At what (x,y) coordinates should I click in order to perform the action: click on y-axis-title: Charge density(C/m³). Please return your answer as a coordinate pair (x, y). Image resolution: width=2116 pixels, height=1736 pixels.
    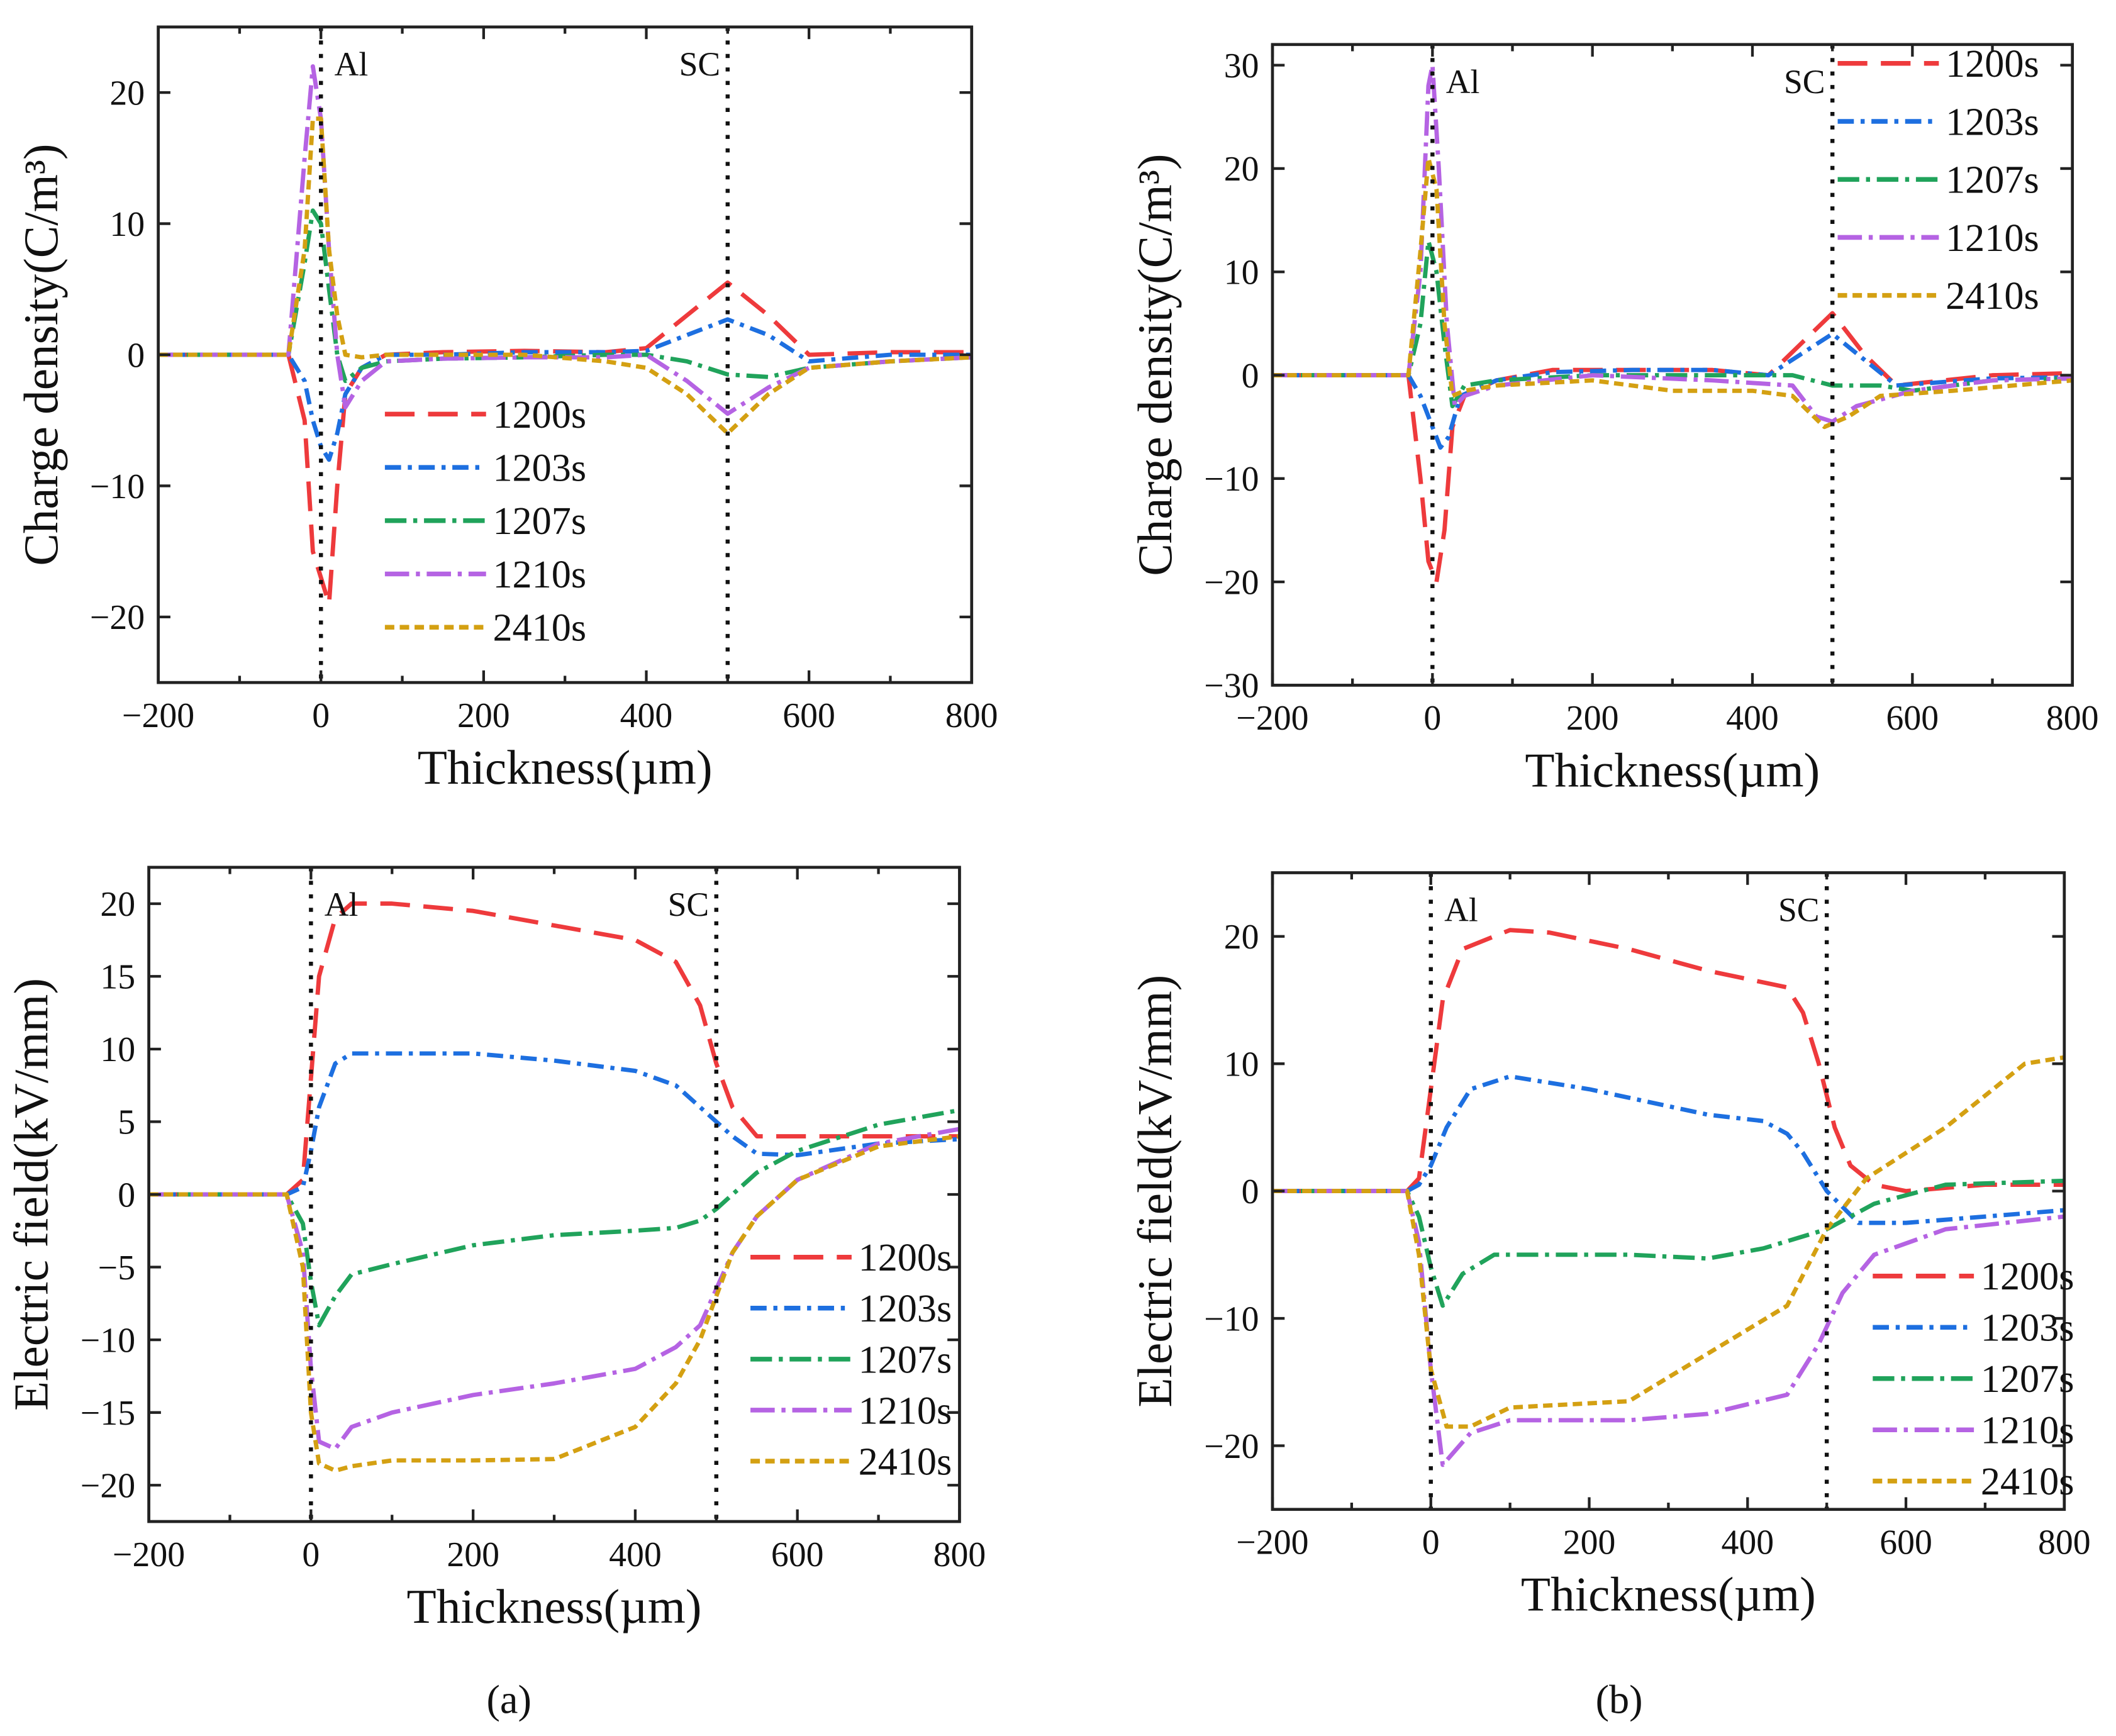
    Looking at the image, I should click on (41, 354).